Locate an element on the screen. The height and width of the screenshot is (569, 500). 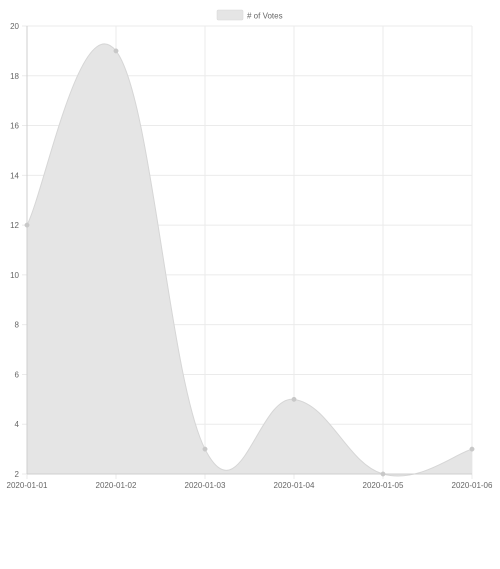
x-tick-label: 2020-01-04 is located at coordinates (294, 485).